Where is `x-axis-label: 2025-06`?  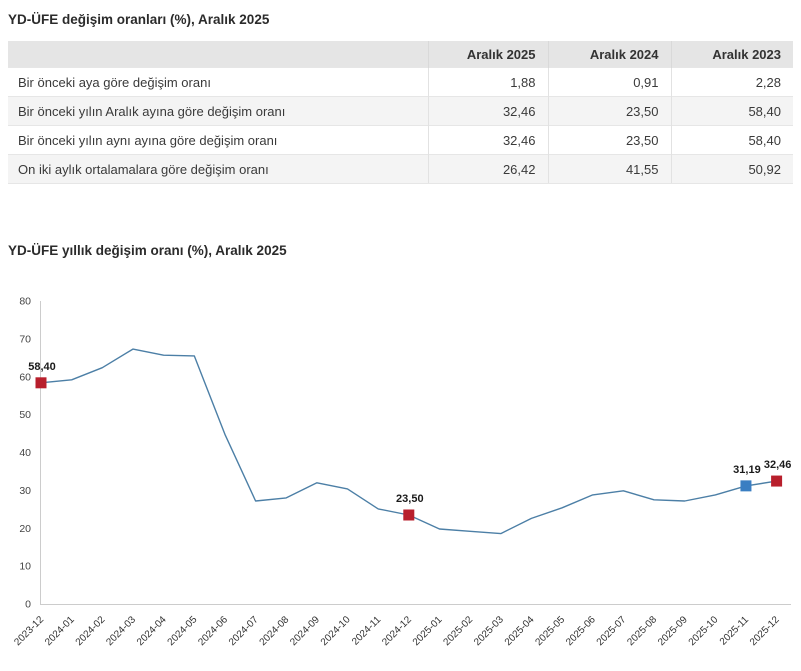
x-axis-label: 2025-06 is located at coordinates (581, 631).